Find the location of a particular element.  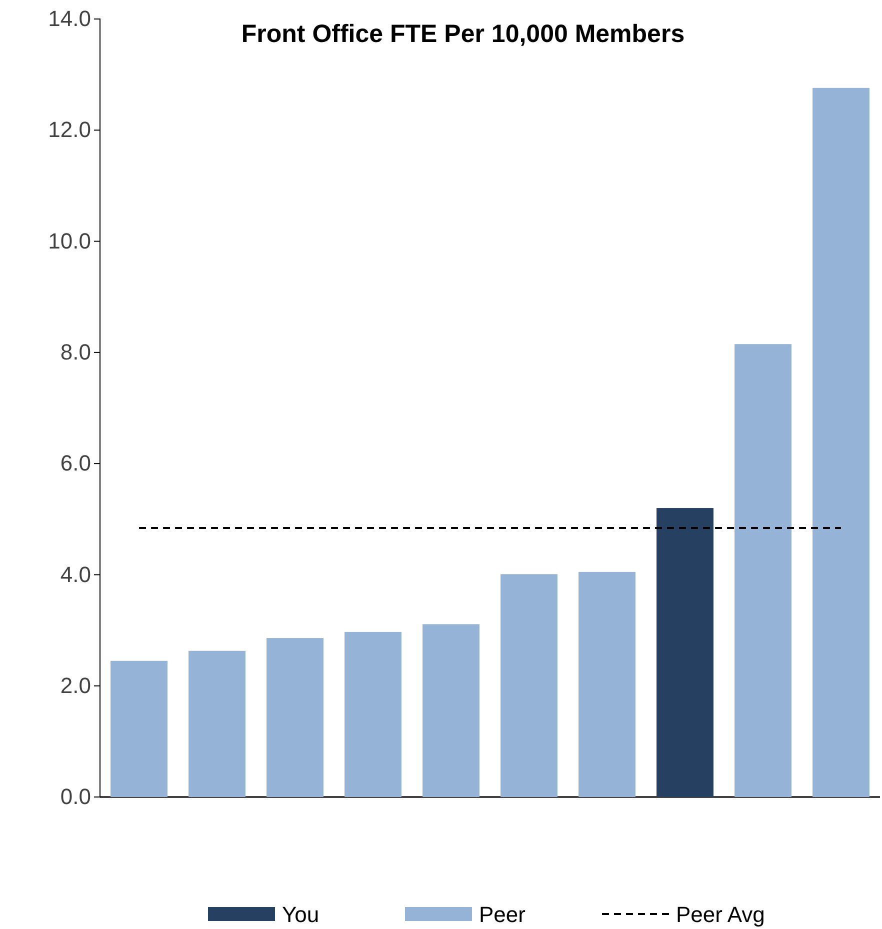

y-tick-label: 6.0 is located at coordinates (75, 463).